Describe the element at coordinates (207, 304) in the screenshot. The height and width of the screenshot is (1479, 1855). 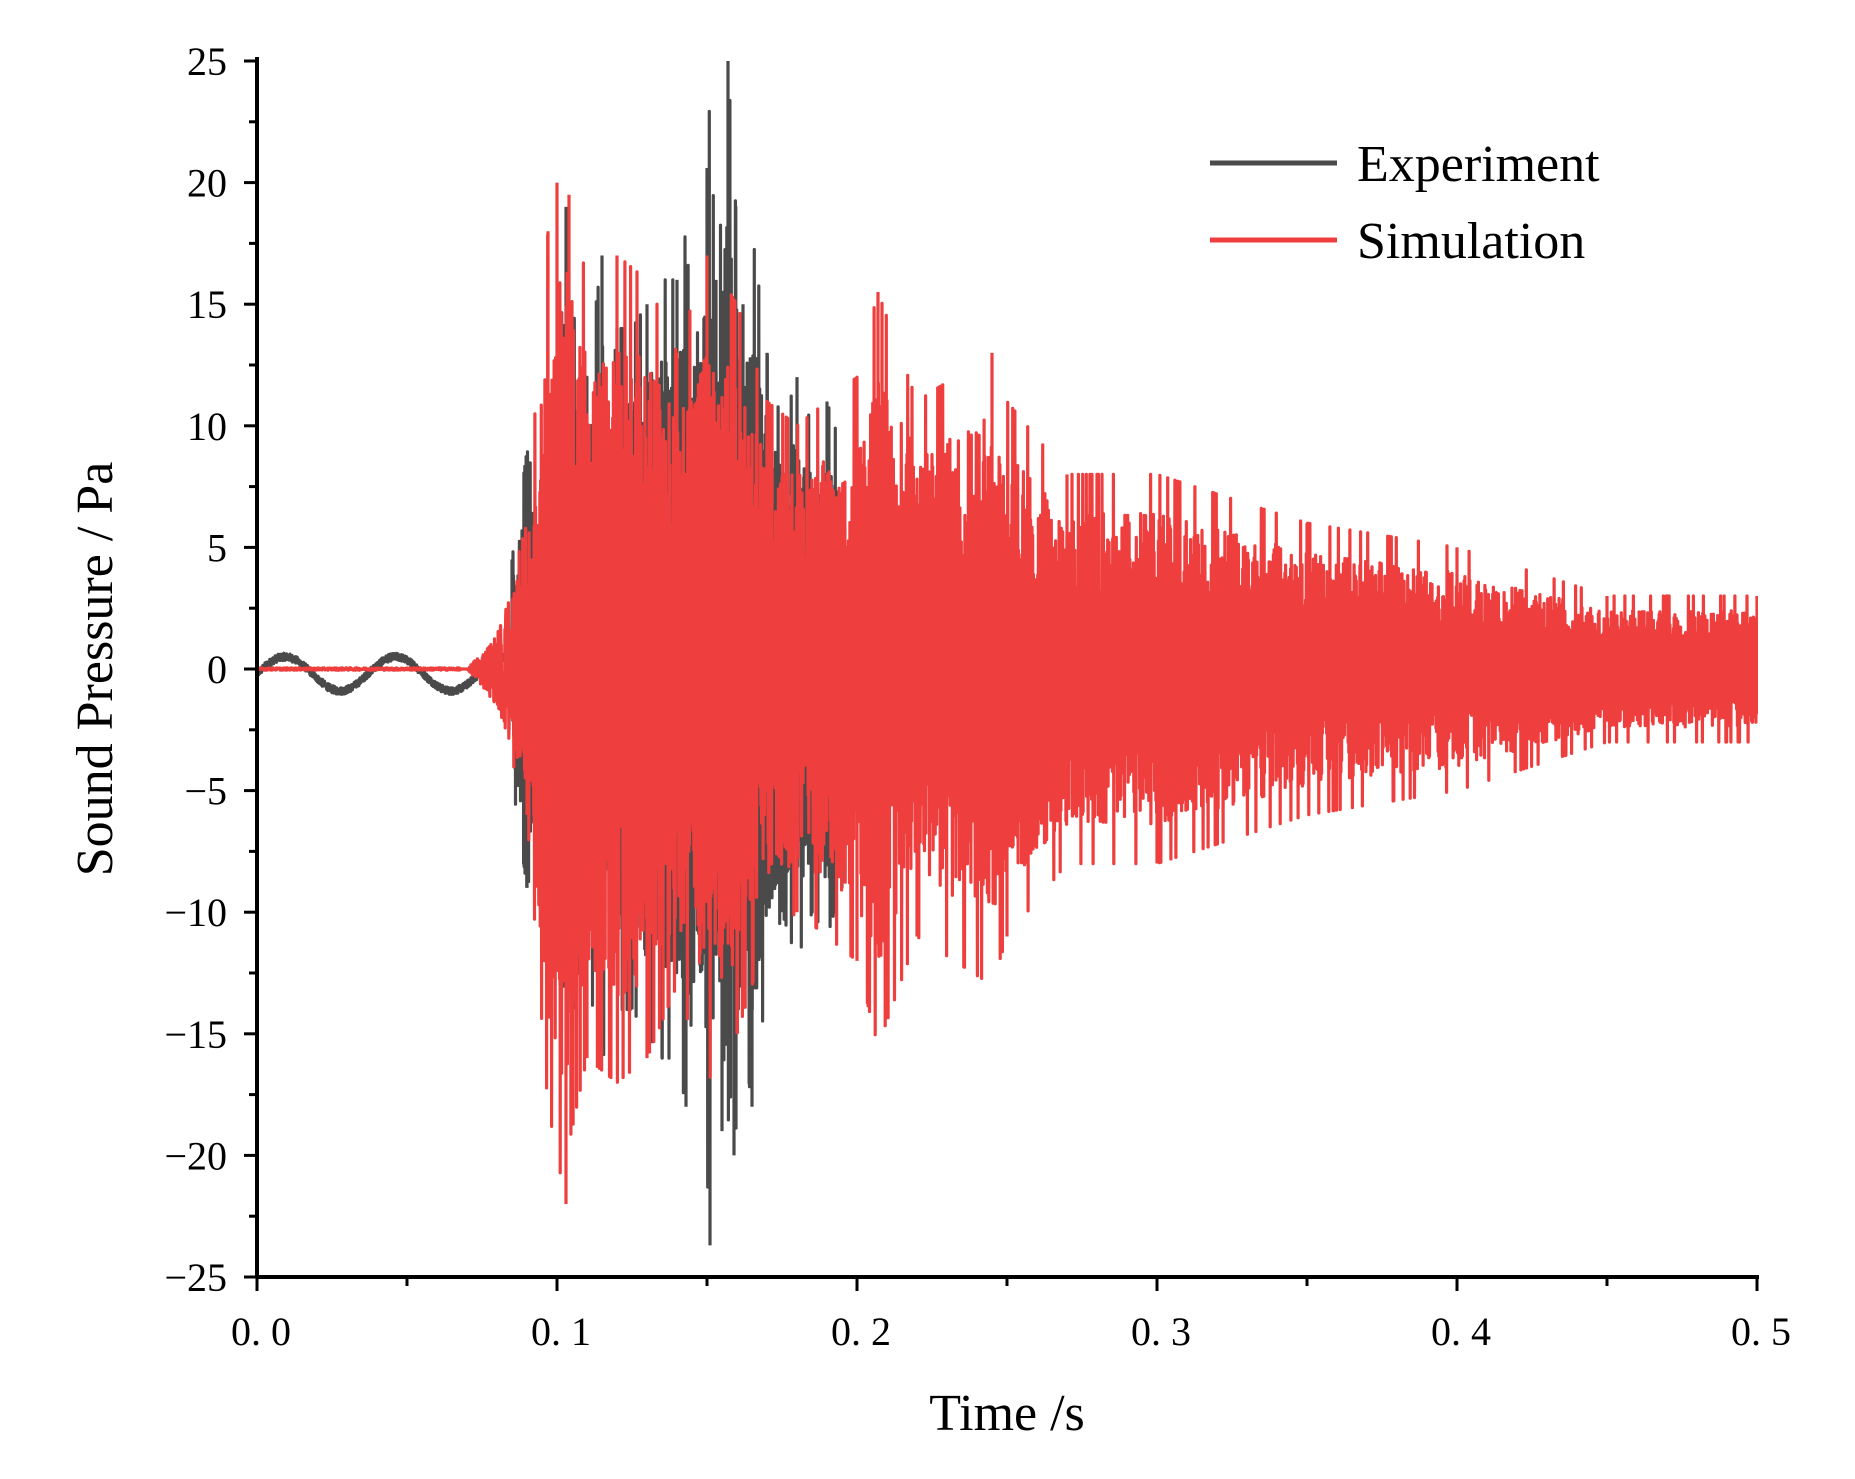
I see `y-tick-label: 15` at that location.